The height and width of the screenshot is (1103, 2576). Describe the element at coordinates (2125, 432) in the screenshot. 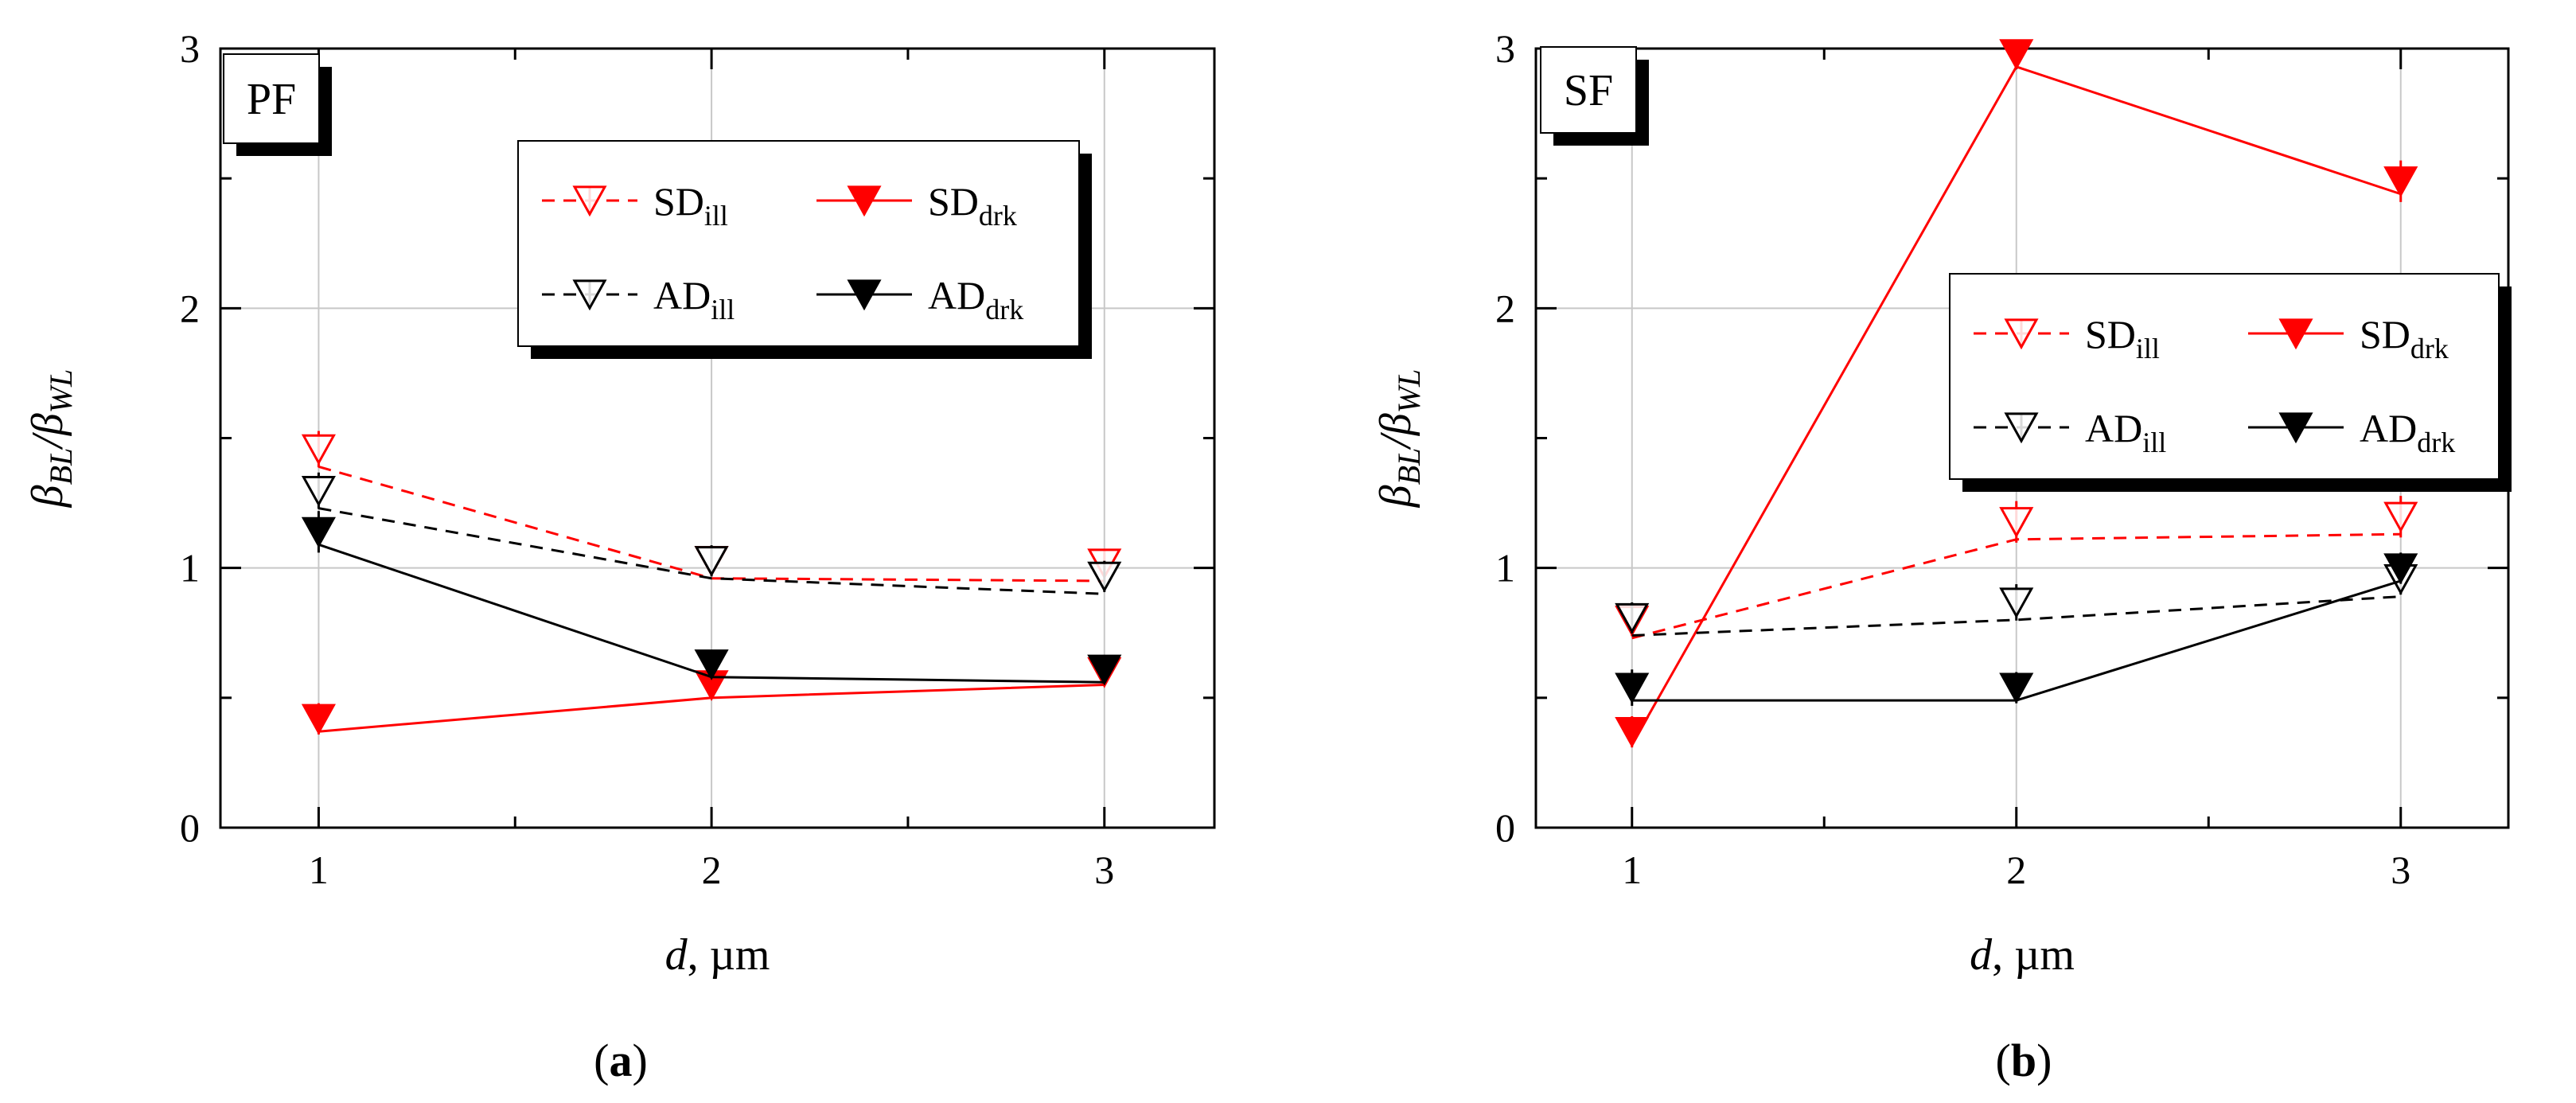

I see `legend-label: ADill` at that location.